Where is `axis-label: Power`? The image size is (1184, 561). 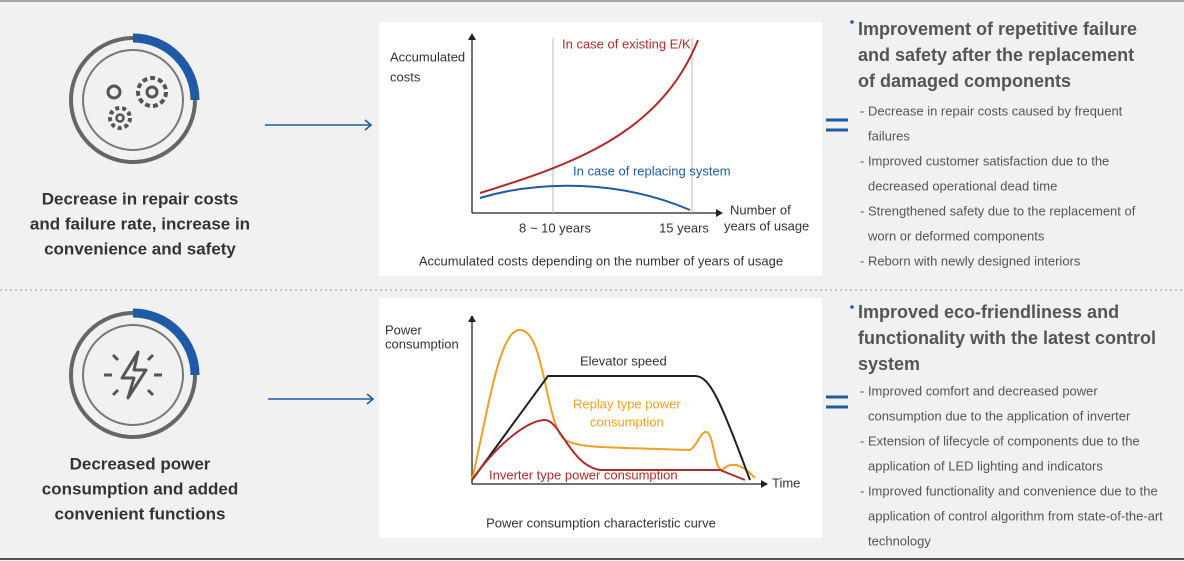 axis-label: Power is located at coordinates (404, 329).